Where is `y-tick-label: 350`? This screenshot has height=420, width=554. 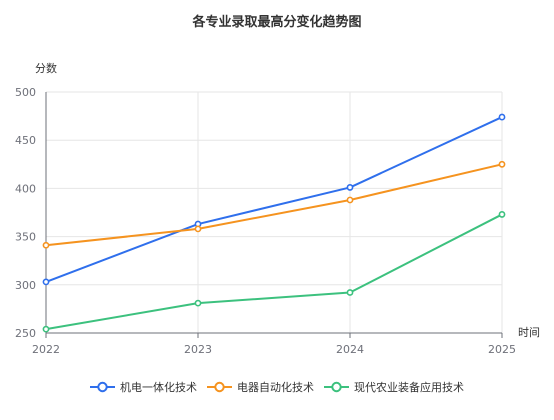 y-tick-label: 350 is located at coordinates (25, 237).